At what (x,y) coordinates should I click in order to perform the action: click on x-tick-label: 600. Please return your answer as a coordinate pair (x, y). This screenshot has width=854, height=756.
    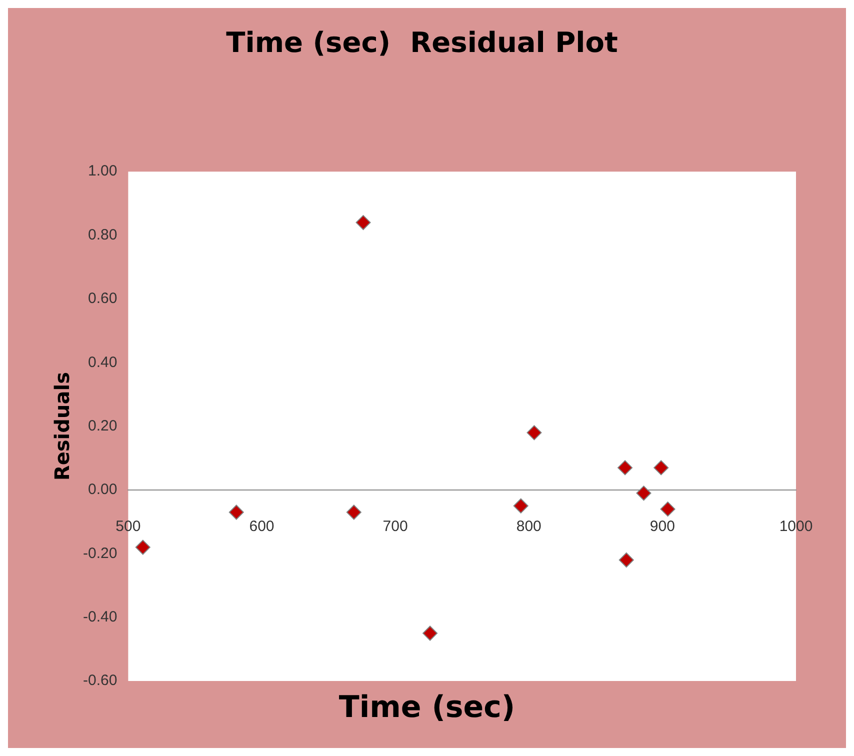
    Looking at the image, I should click on (261, 527).